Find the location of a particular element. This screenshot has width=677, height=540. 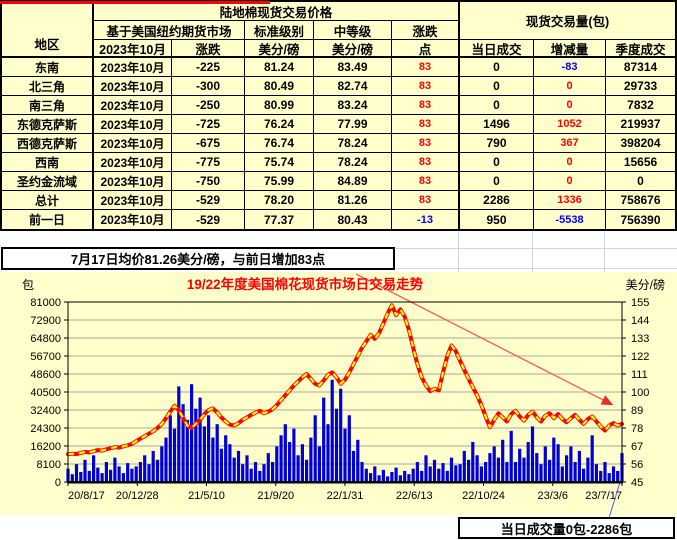

cell-quarter: 758676 is located at coordinates (640, 200).